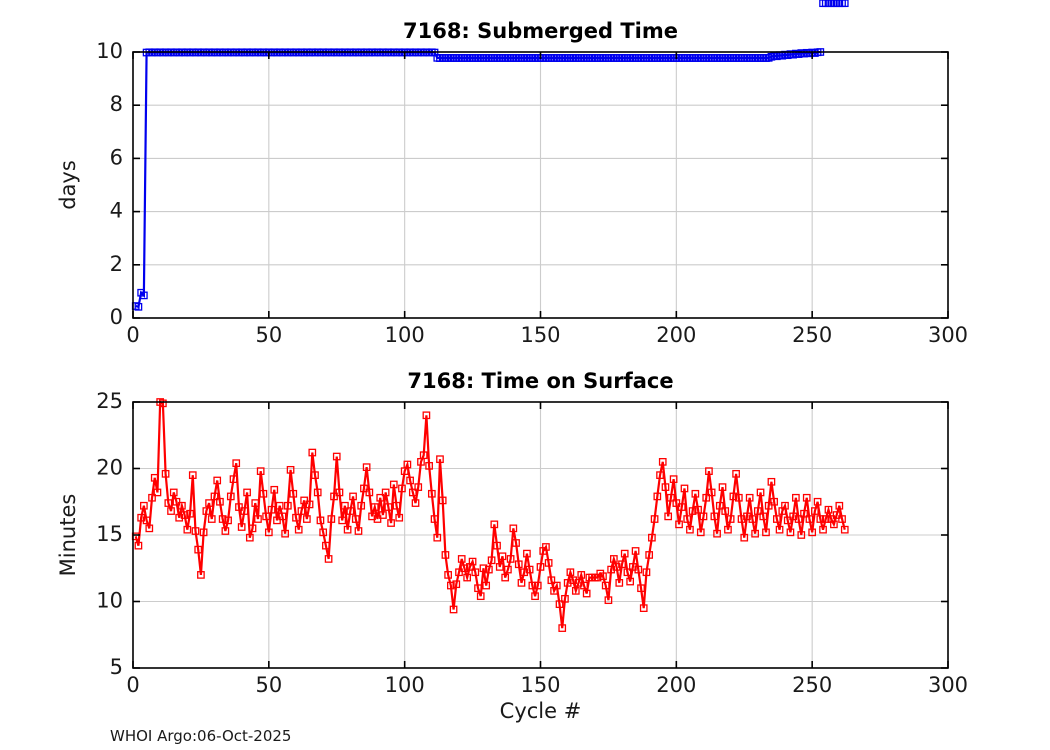  I want to click on y-tick-label: 15, so click(109, 534).